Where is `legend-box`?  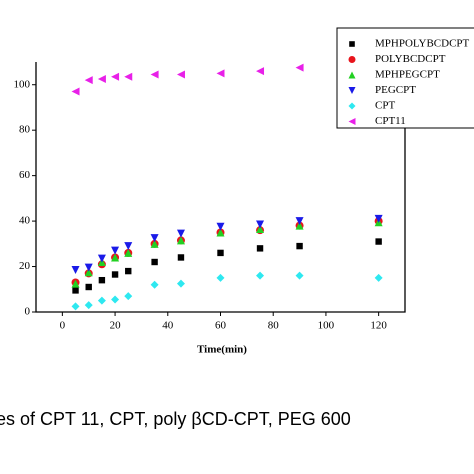 legend-box is located at coordinates (405, 78).